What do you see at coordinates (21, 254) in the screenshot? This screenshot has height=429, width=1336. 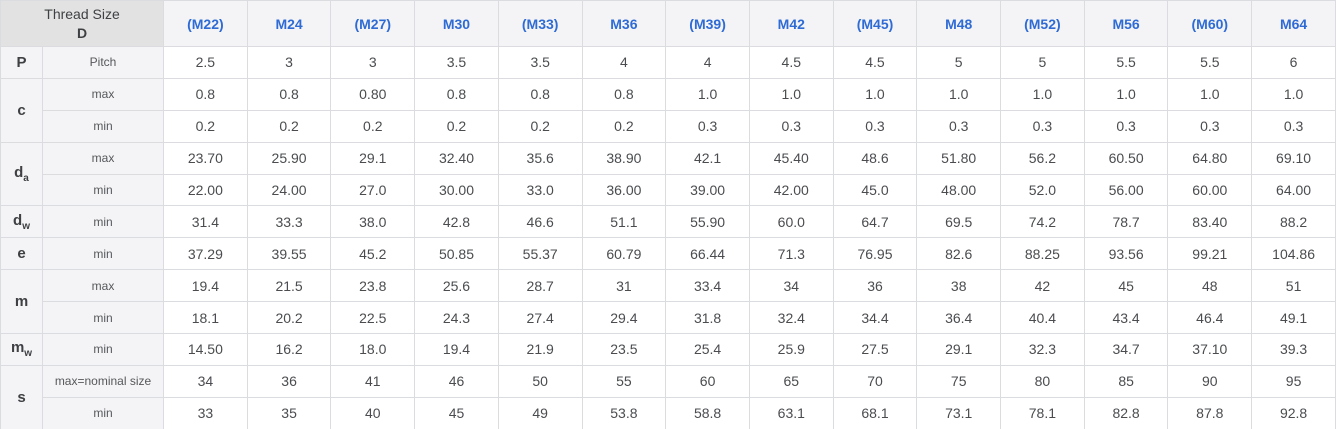 I see `row-label-e: e` at bounding box center [21, 254].